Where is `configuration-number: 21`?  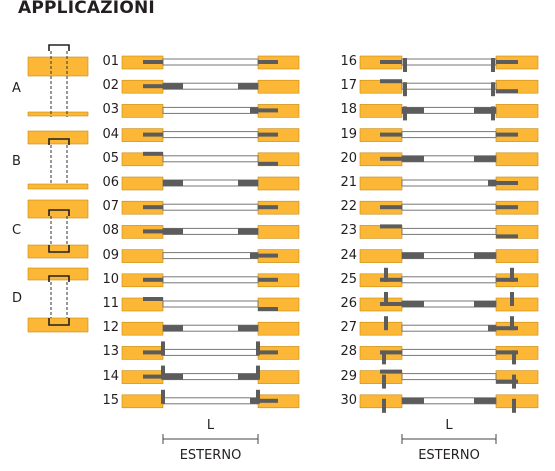
configuration-number: 21 is located at coordinates (348, 182).